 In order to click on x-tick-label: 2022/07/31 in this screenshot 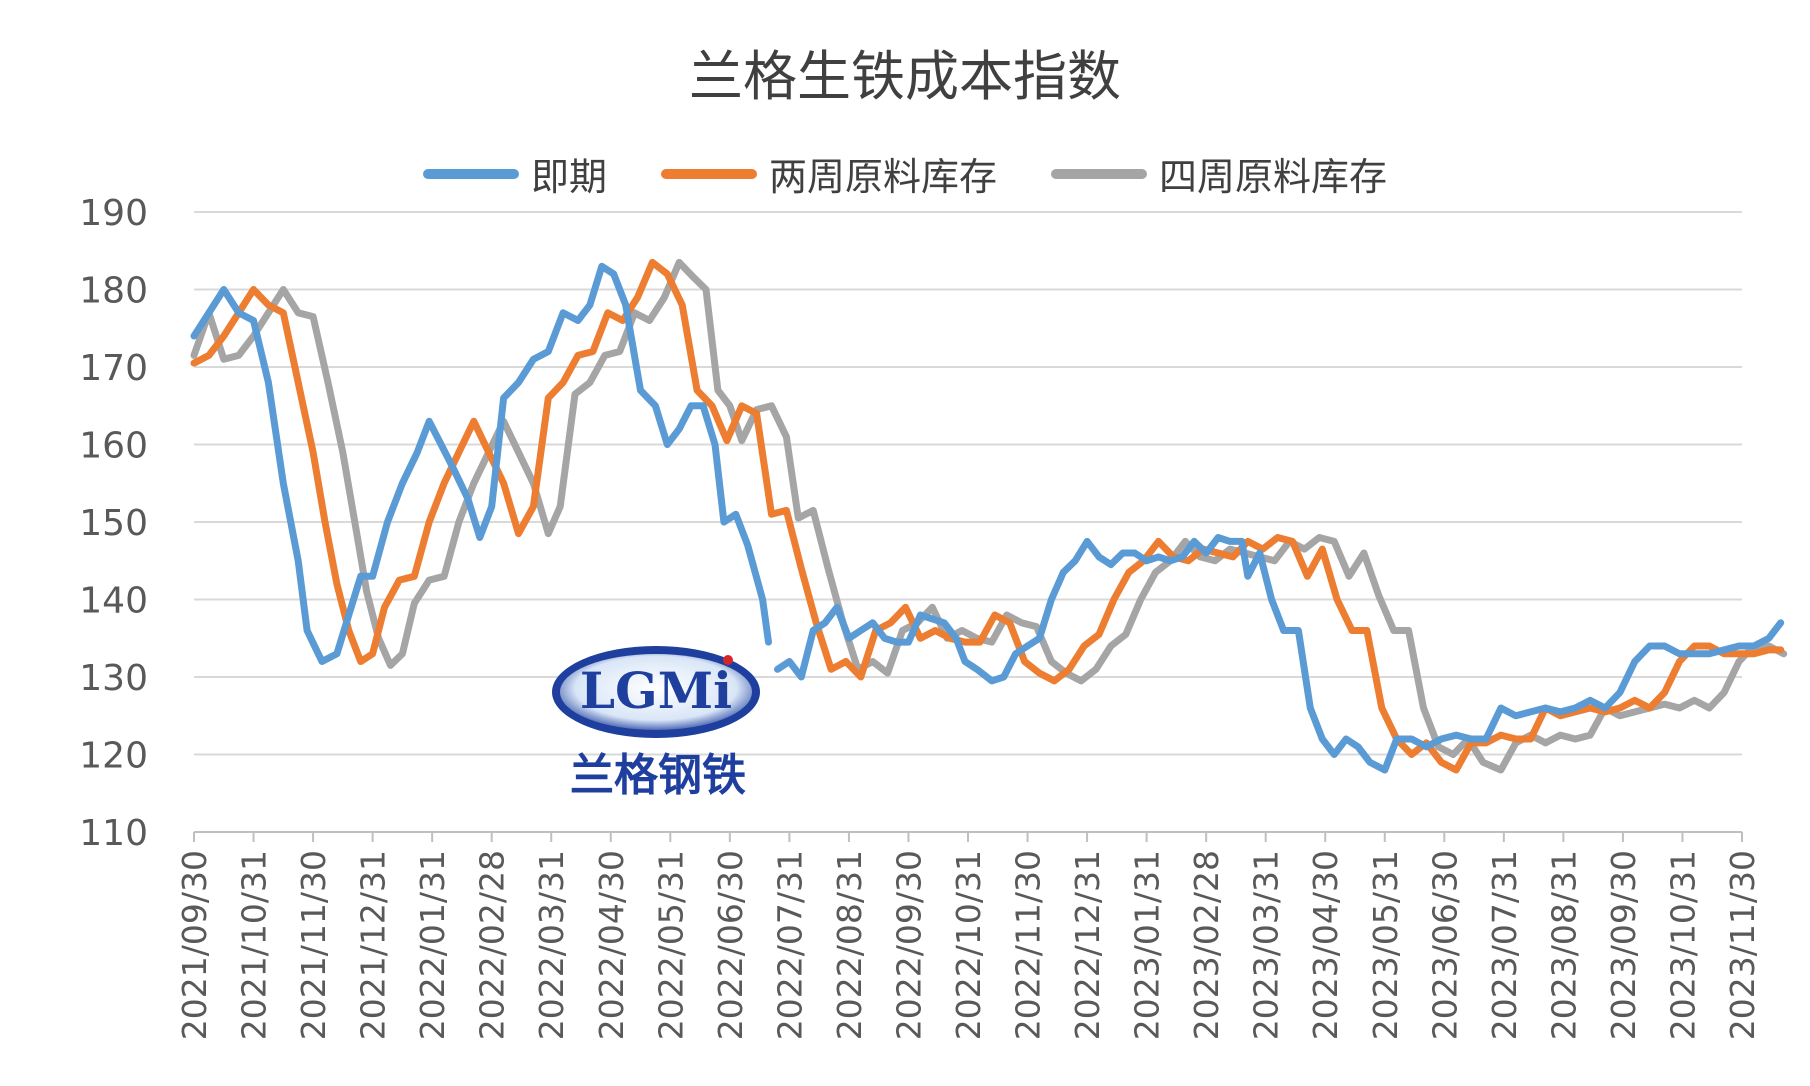, I will do `click(789, 945)`.